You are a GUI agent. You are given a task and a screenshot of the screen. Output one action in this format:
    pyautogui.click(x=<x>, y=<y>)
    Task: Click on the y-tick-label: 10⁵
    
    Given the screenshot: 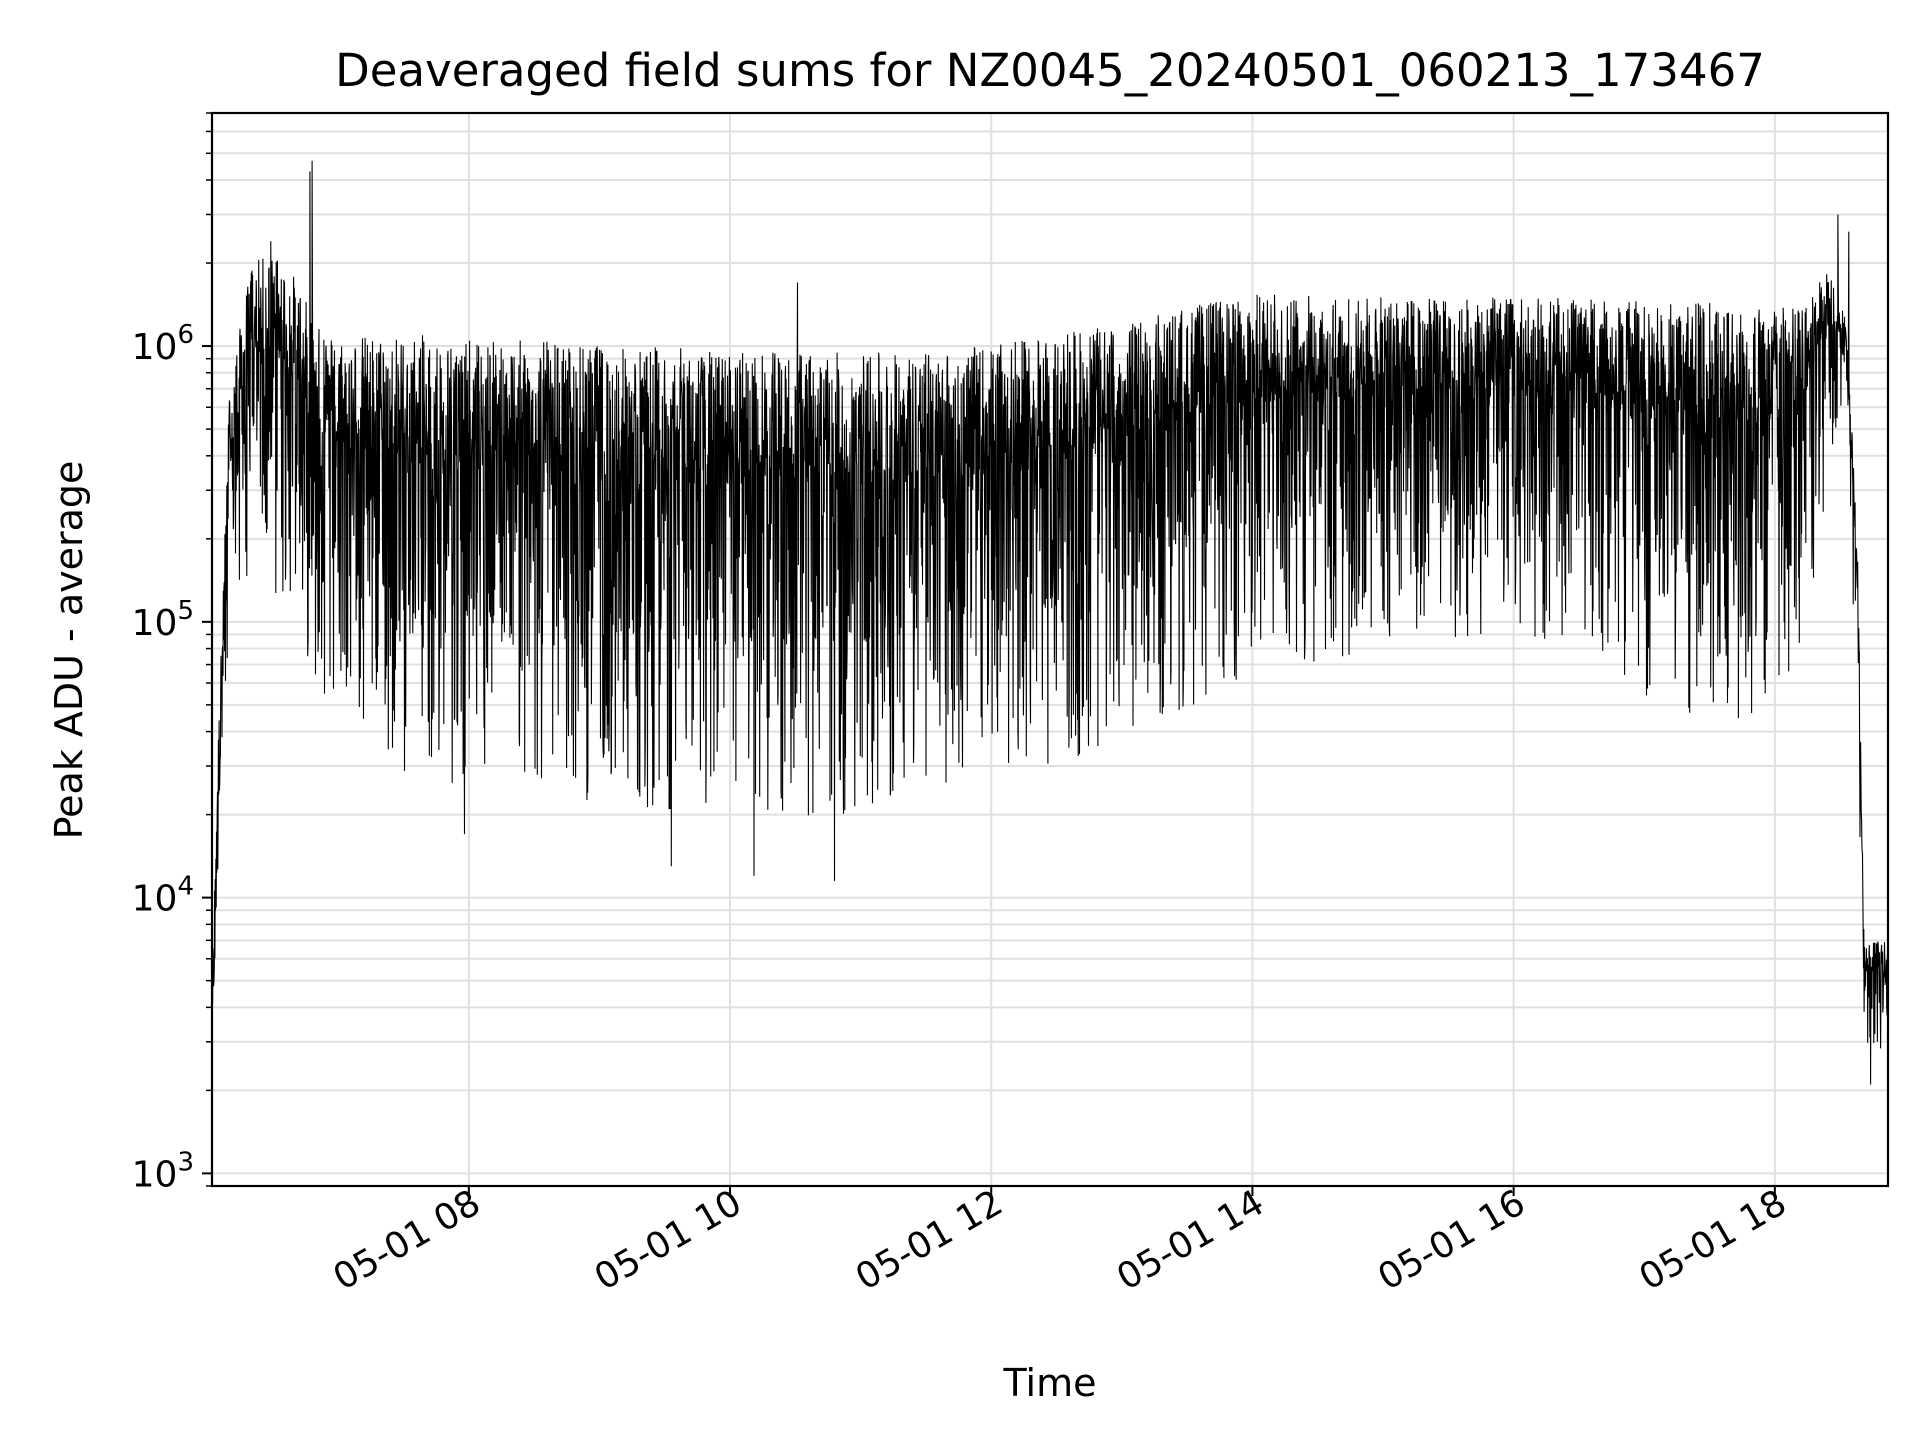 What is the action you would take?
    pyautogui.click(x=163, y=620)
    